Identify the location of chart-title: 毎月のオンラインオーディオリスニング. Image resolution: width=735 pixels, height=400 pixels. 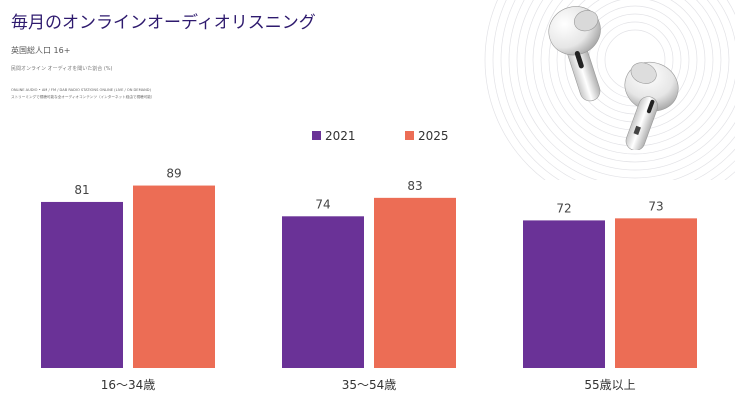
(163, 23).